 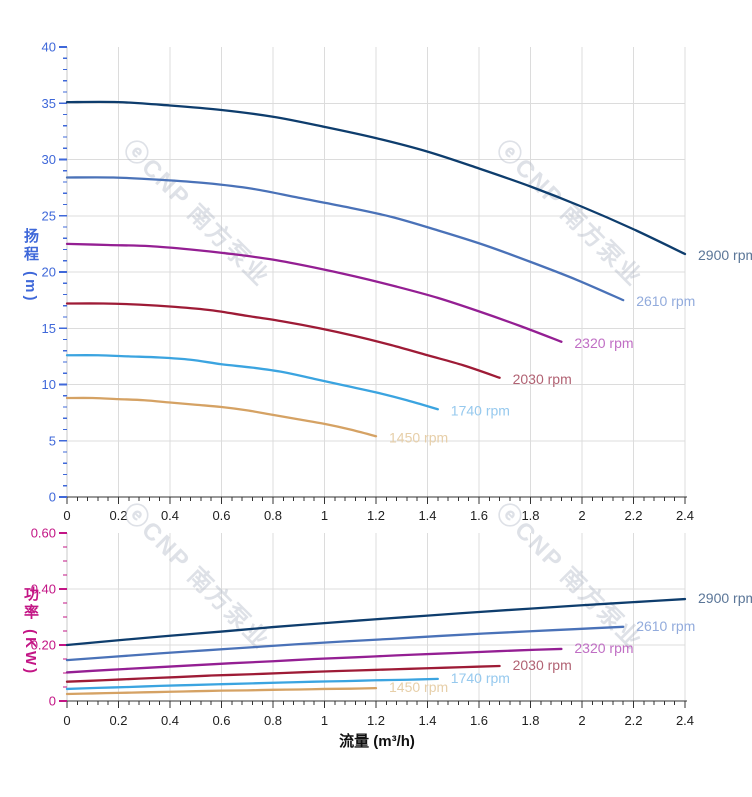 What do you see at coordinates (345, 643) in the screenshot?
I see `power-curve-2610rpm` at bounding box center [345, 643].